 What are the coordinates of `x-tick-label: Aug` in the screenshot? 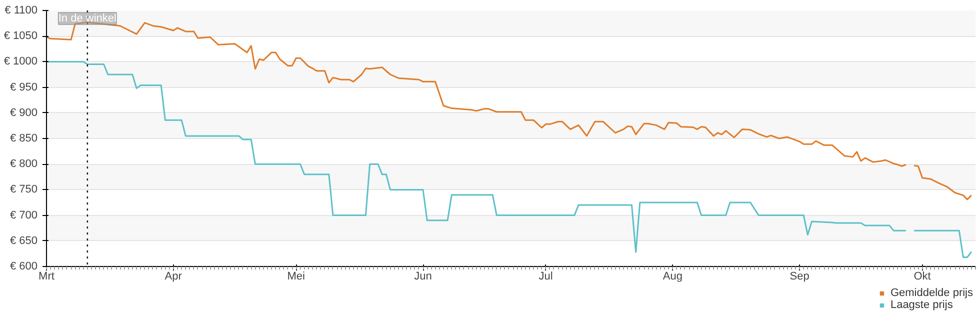 It's located at (672, 276).